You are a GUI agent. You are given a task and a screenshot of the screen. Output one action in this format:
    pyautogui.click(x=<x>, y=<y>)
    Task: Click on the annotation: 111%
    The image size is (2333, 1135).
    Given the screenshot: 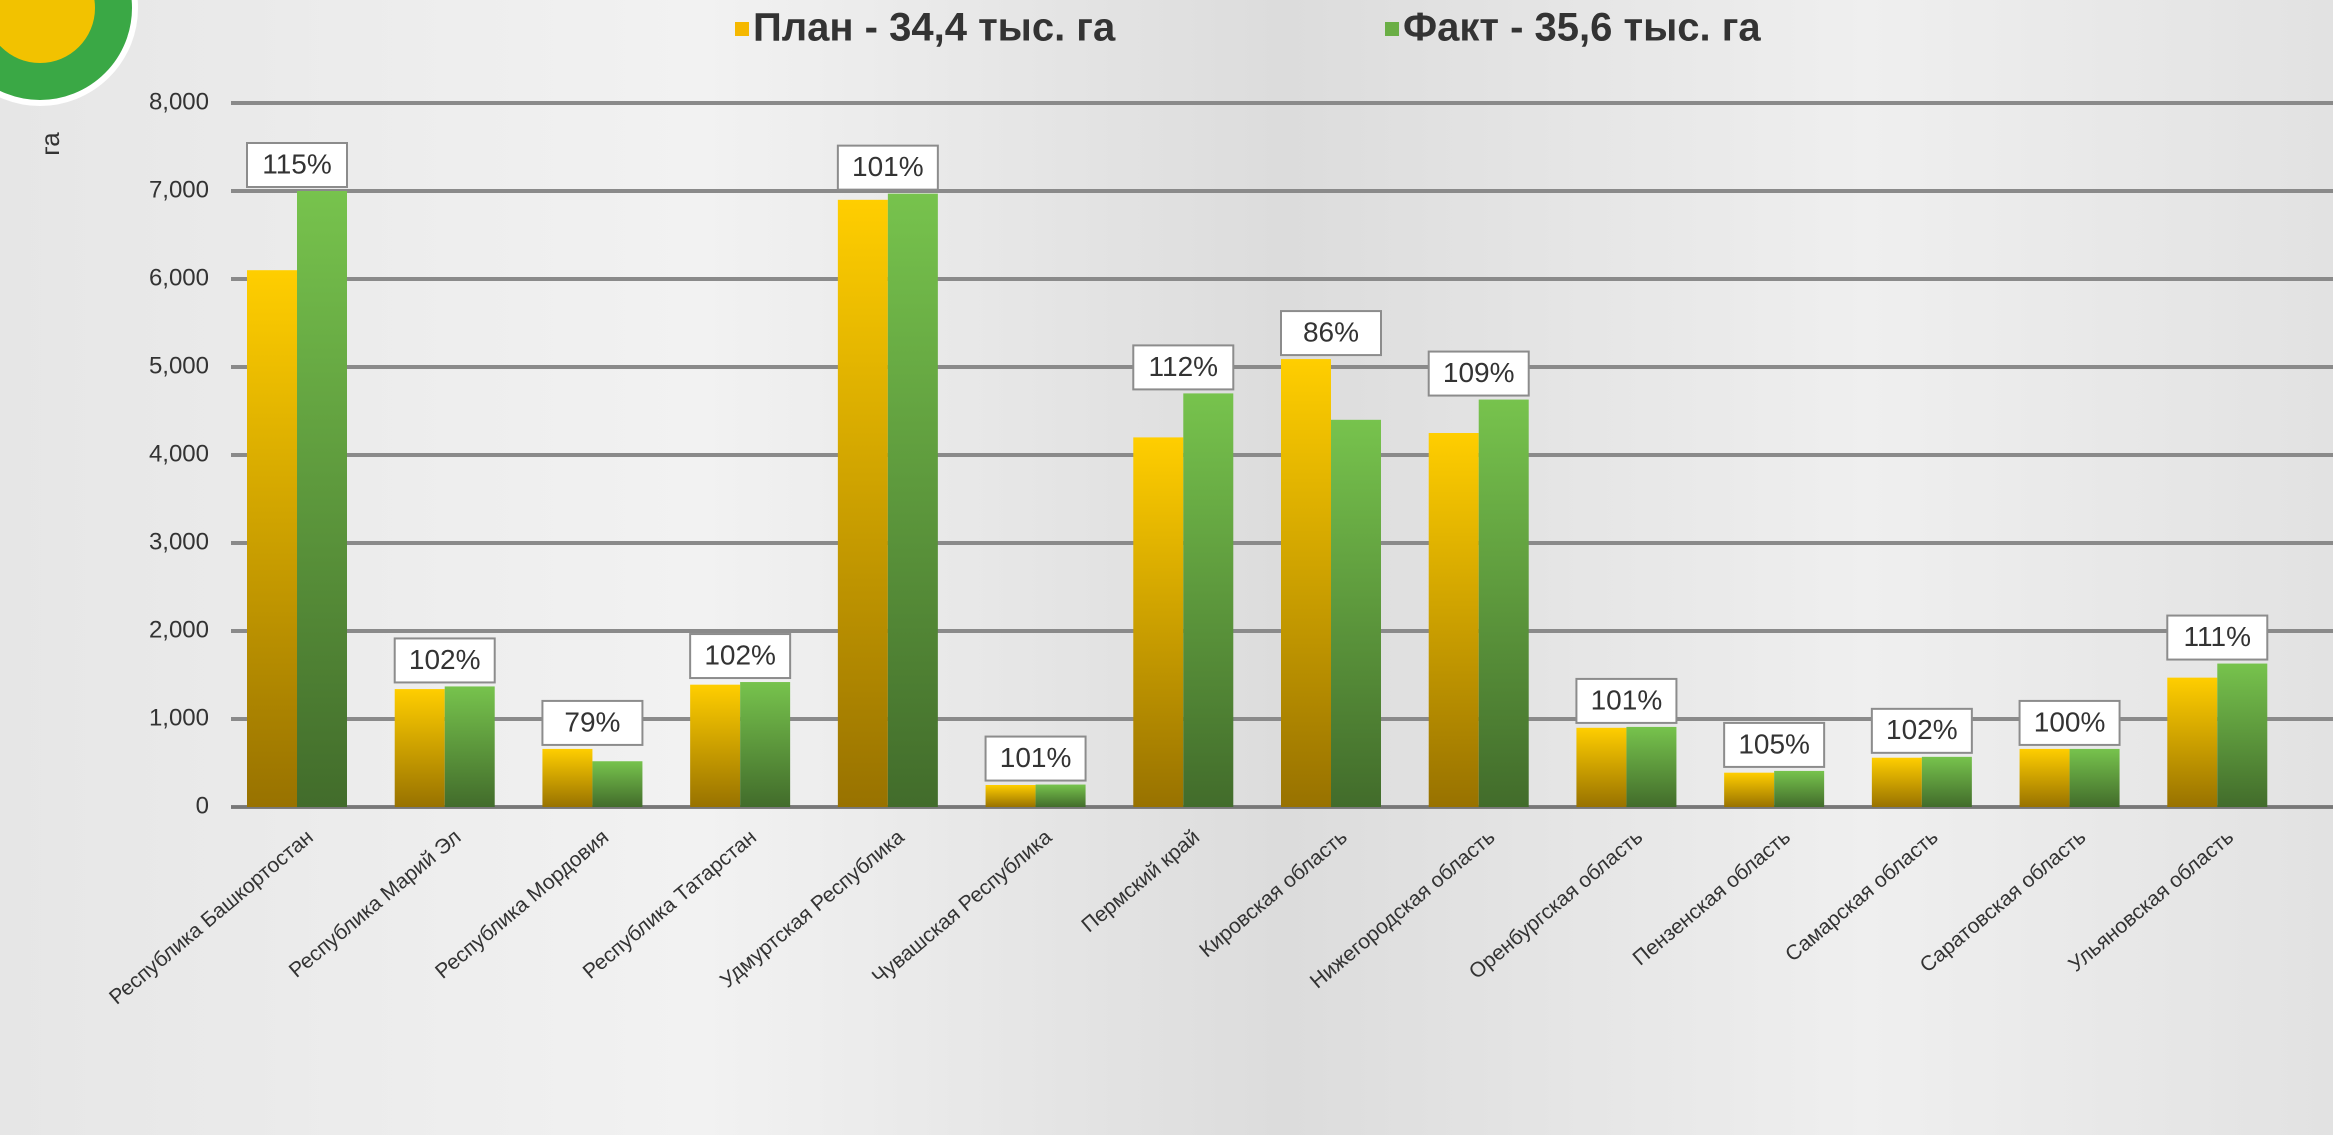 What is the action you would take?
    pyautogui.click(x=2217, y=636)
    